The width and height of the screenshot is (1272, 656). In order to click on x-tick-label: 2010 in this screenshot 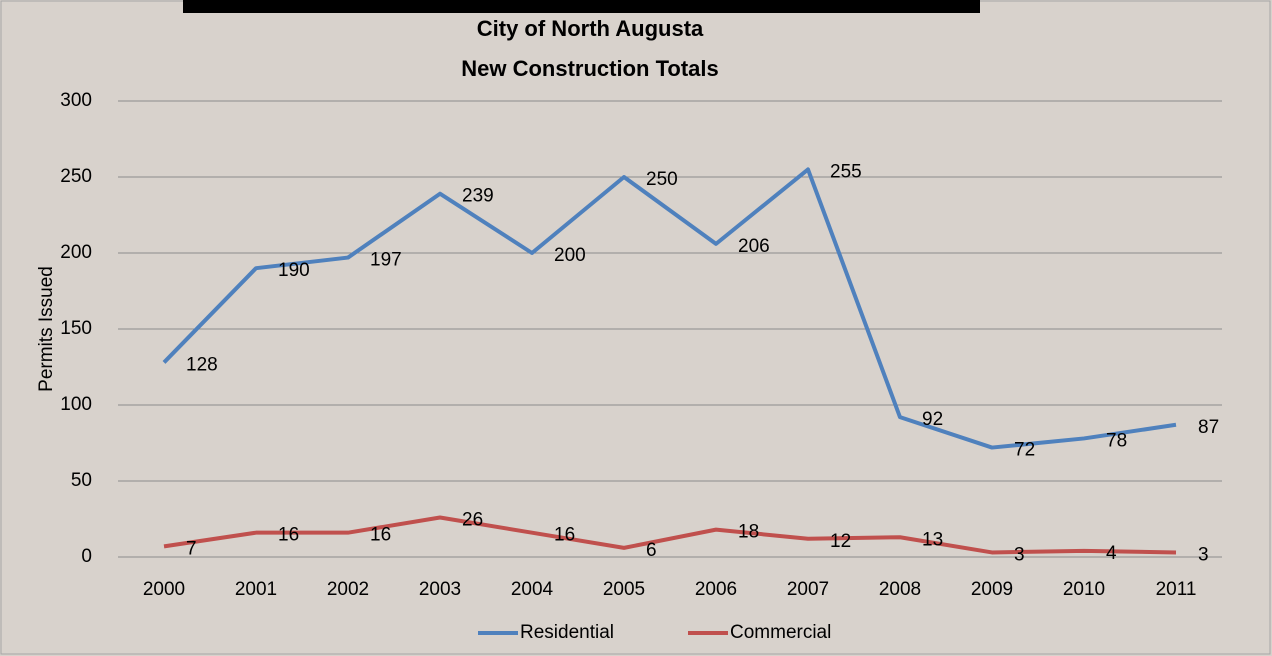, I will do `click(1084, 589)`.